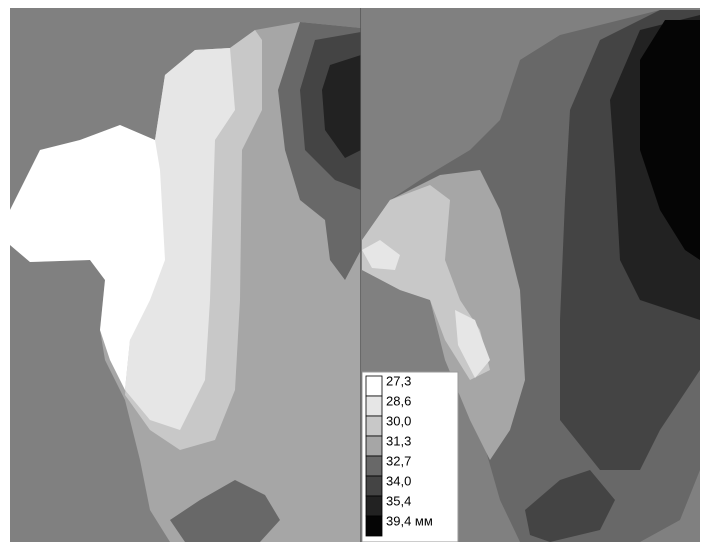  What do you see at coordinates (398, 420) in the screenshot?
I see `legend-label: 30,0` at bounding box center [398, 420].